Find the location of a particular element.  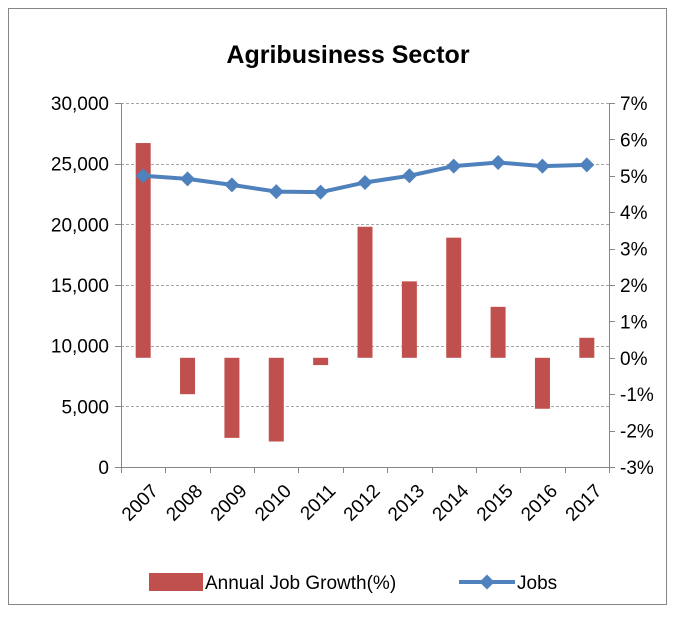

left-tick-label: 20,000 is located at coordinates (80, 225).